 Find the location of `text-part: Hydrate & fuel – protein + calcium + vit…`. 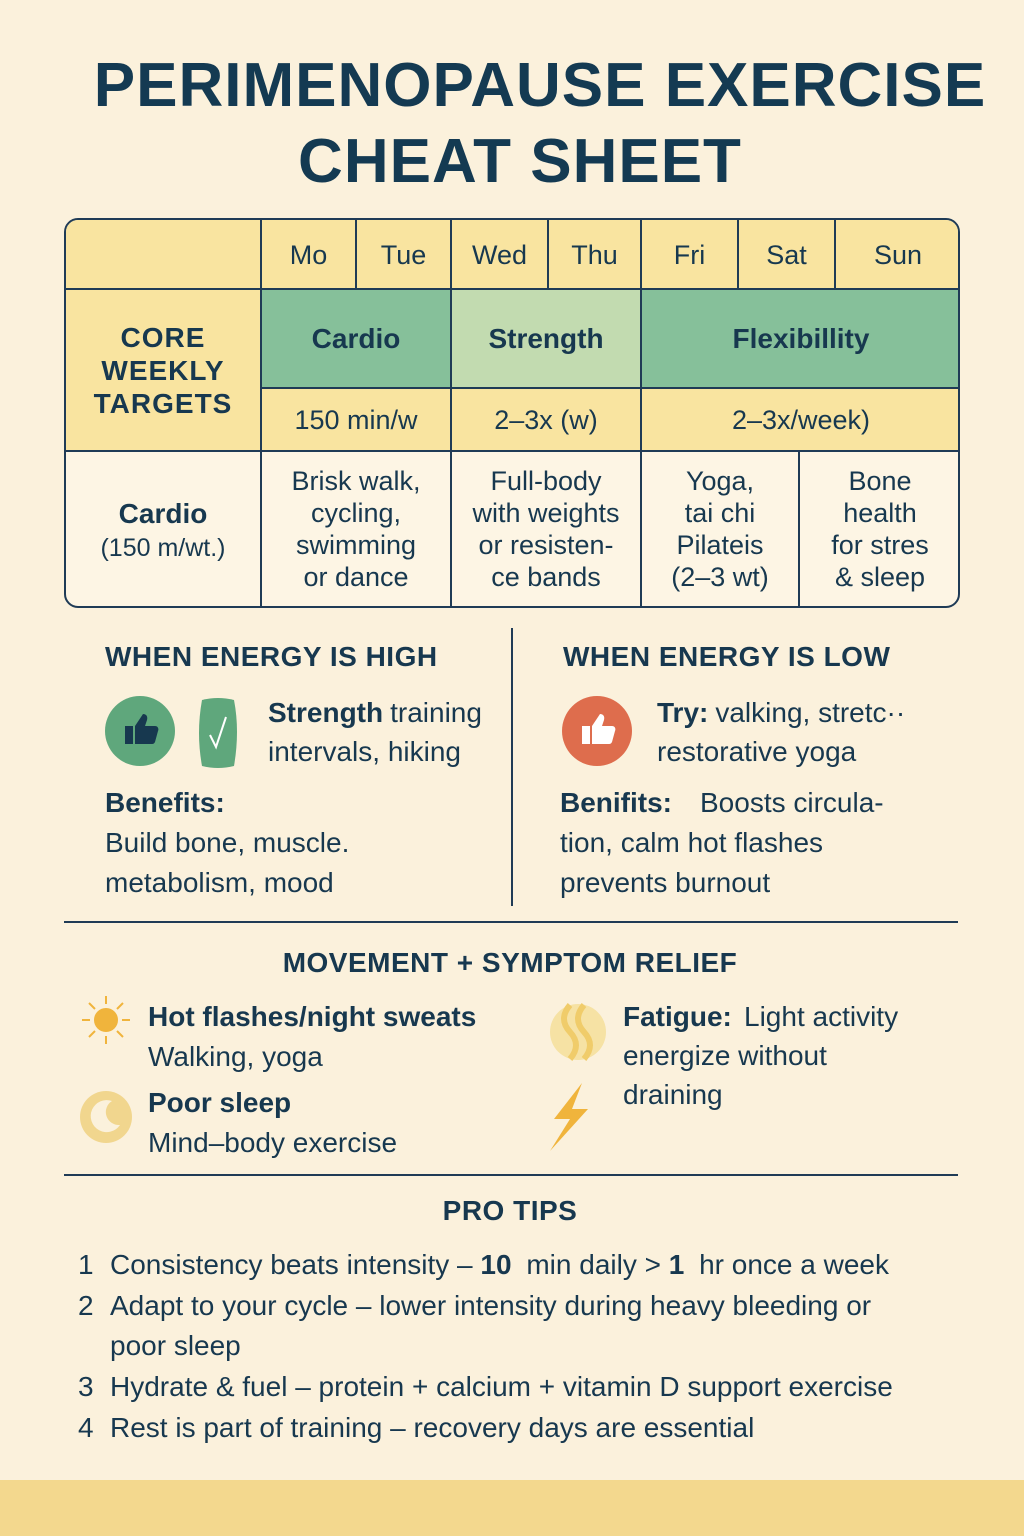

text-part: Hydrate & fuel – protein + calcium + vit… is located at coordinates (501, 1387).